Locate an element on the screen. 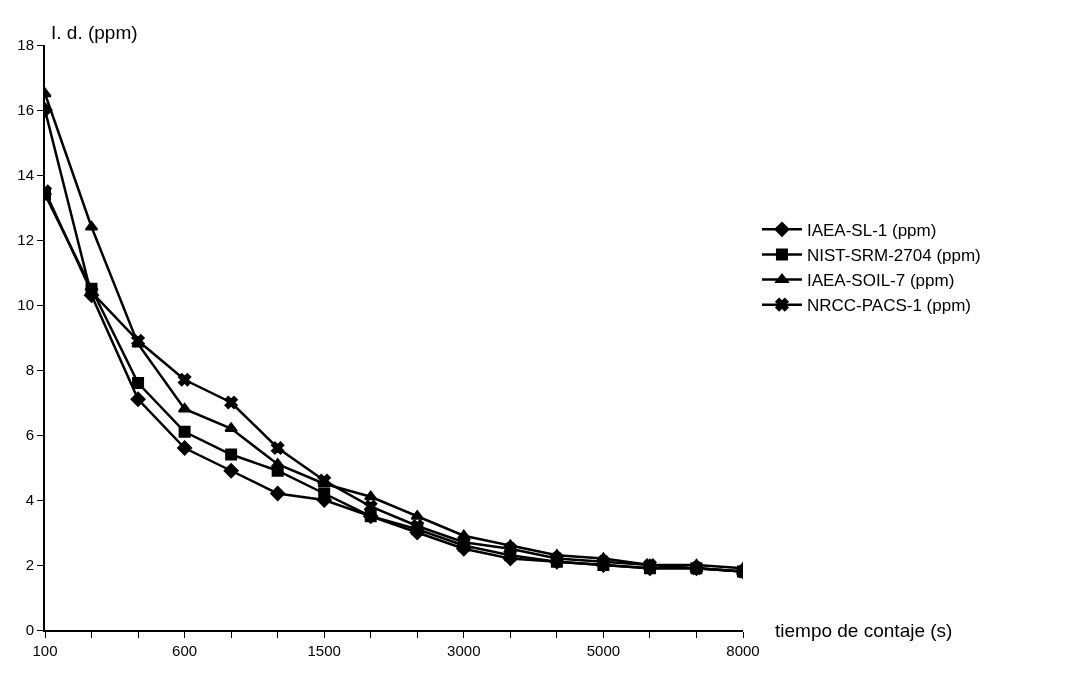 The height and width of the screenshot is (675, 1073). y-tick-label: 4 is located at coordinates (29, 500).